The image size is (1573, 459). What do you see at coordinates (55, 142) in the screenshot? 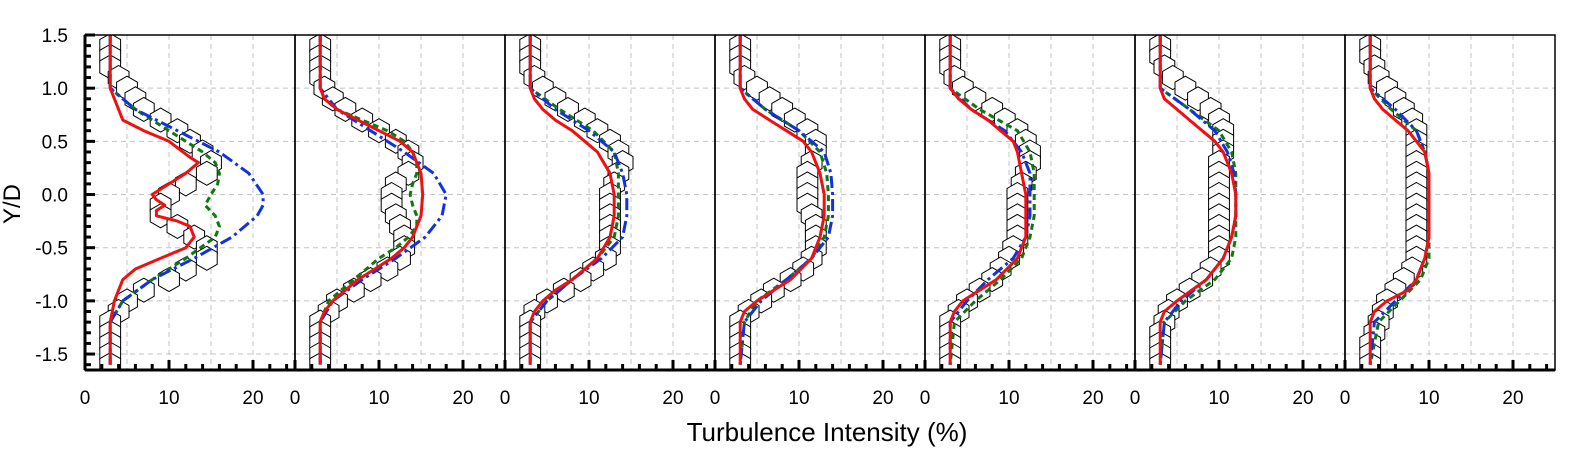
I see `y-tick-label: 0.5` at bounding box center [55, 142].